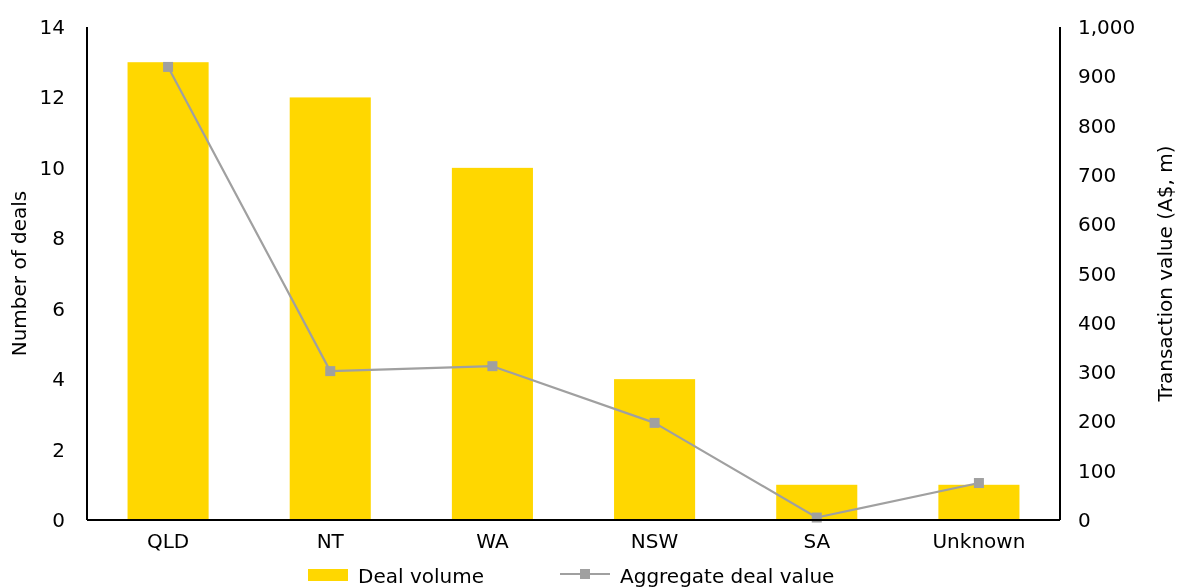 This screenshot has height=588, width=1181. I want to click on y2-tick-label: 300, so click(1097, 372).